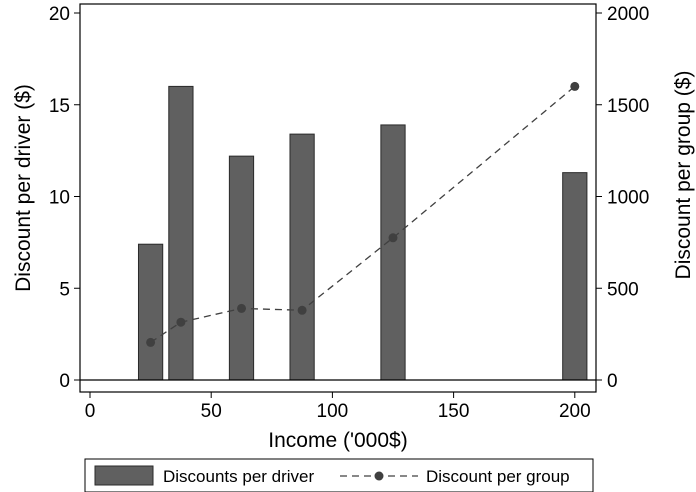 Image resolution: width=696 pixels, height=492 pixels. What do you see at coordinates (628, 106) in the screenshot?
I see `y-right-tick-label: 1500` at bounding box center [628, 106].